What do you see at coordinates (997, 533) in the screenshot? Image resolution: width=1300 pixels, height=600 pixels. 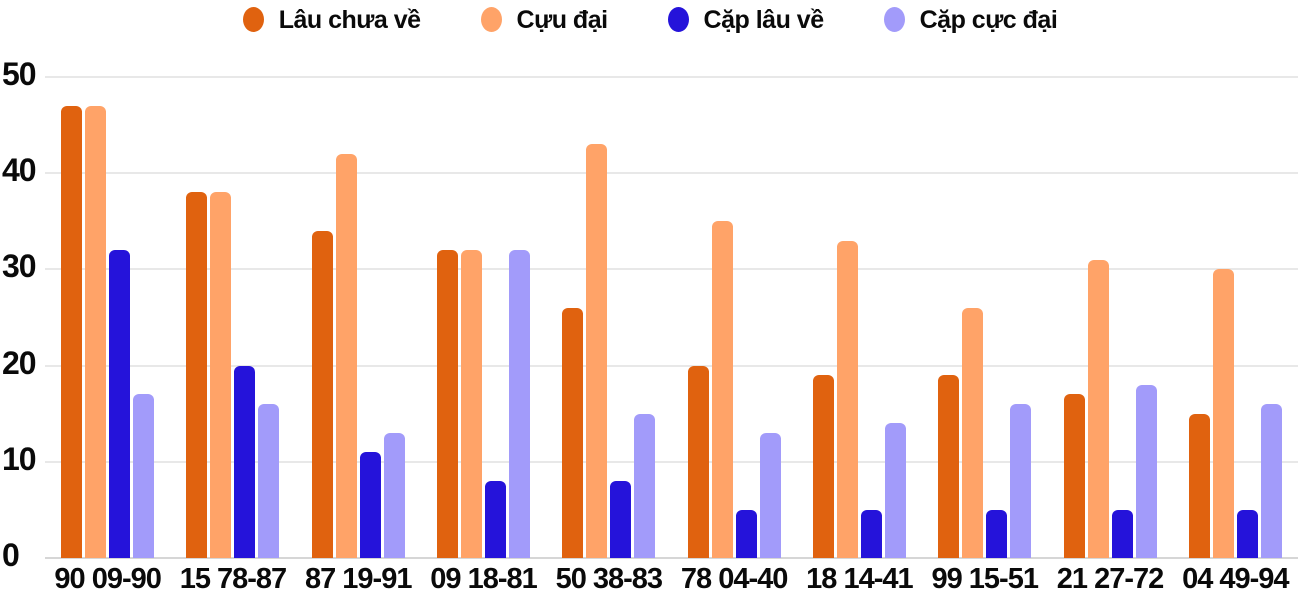 I see `bar-group8-series3` at bounding box center [997, 533].